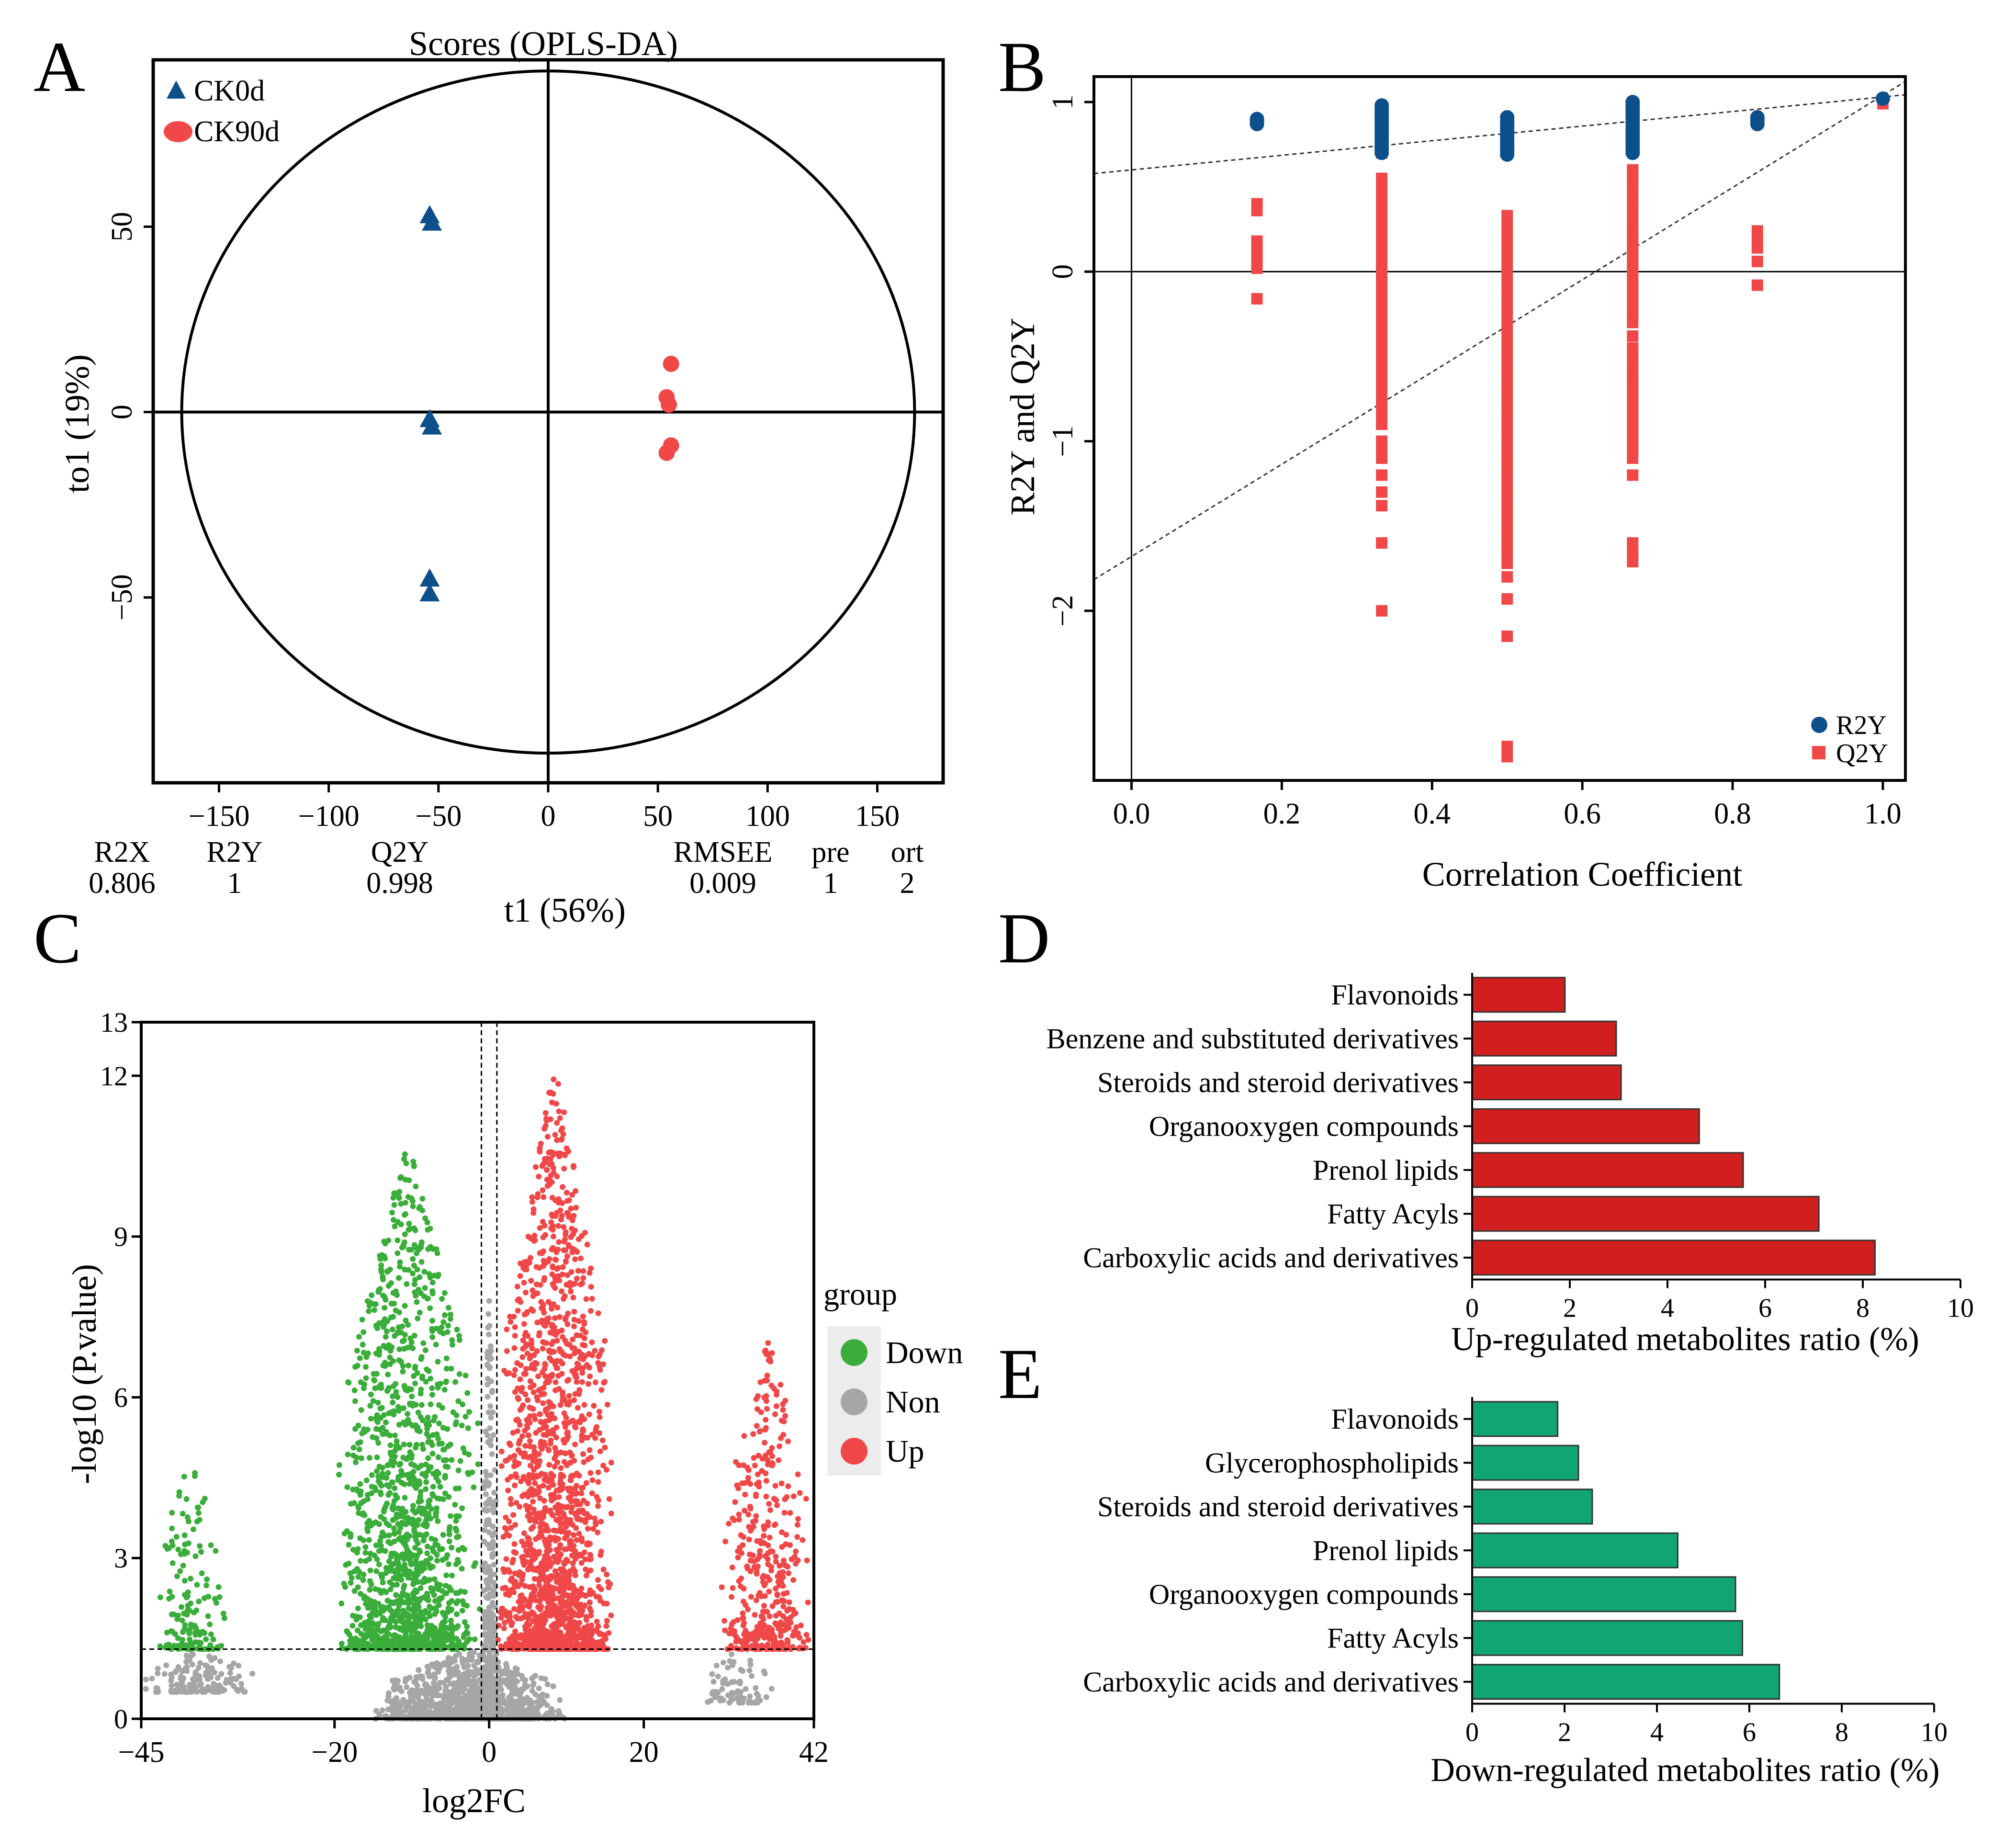 The height and width of the screenshot is (1827, 2016). Describe the element at coordinates (544, 808) in the screenshot. I see `chart-a-xticks: −150 −100 −50 0 50 100 150` at that location.